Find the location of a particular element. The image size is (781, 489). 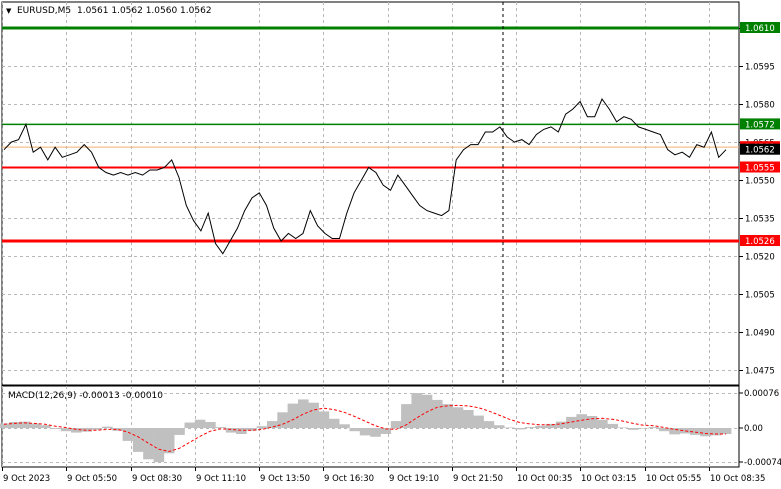

price-tick-label: 1.0505 is located at coordinates (760, 296).